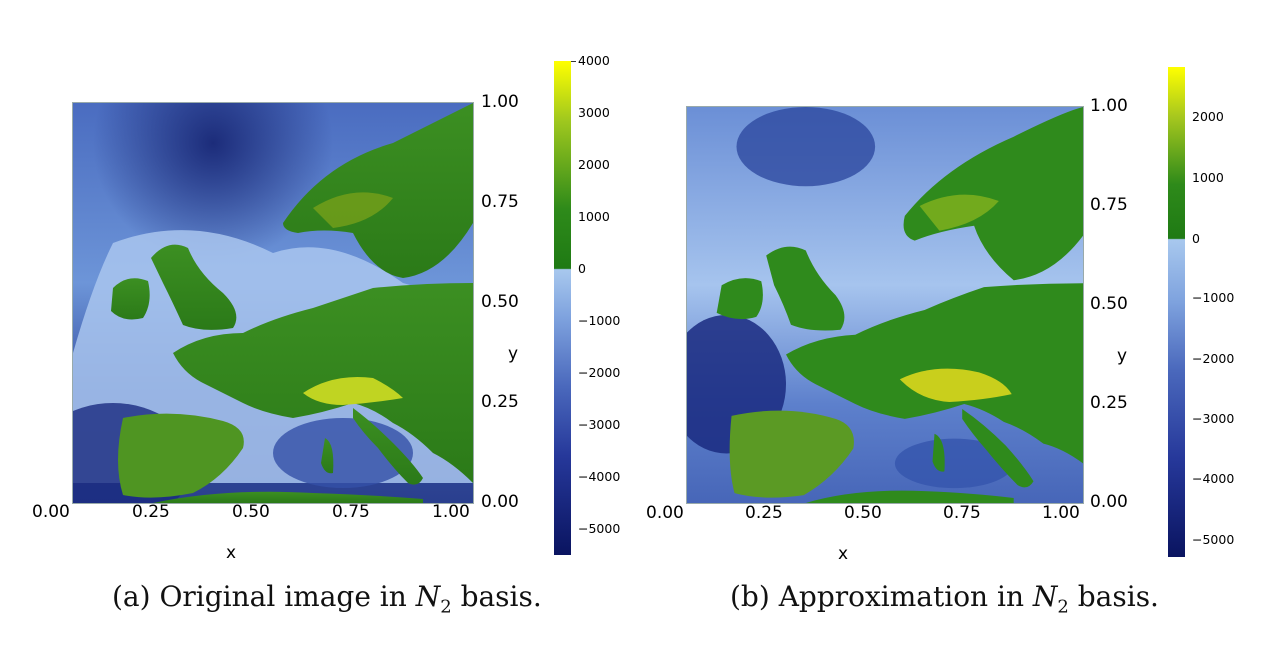 The width and height of the screenshot is (1269, 646). Describe the element at coordinates (944, 599) in the screenshot. I see `caption-b: (b) Approximation in N2 basis.` at that location.